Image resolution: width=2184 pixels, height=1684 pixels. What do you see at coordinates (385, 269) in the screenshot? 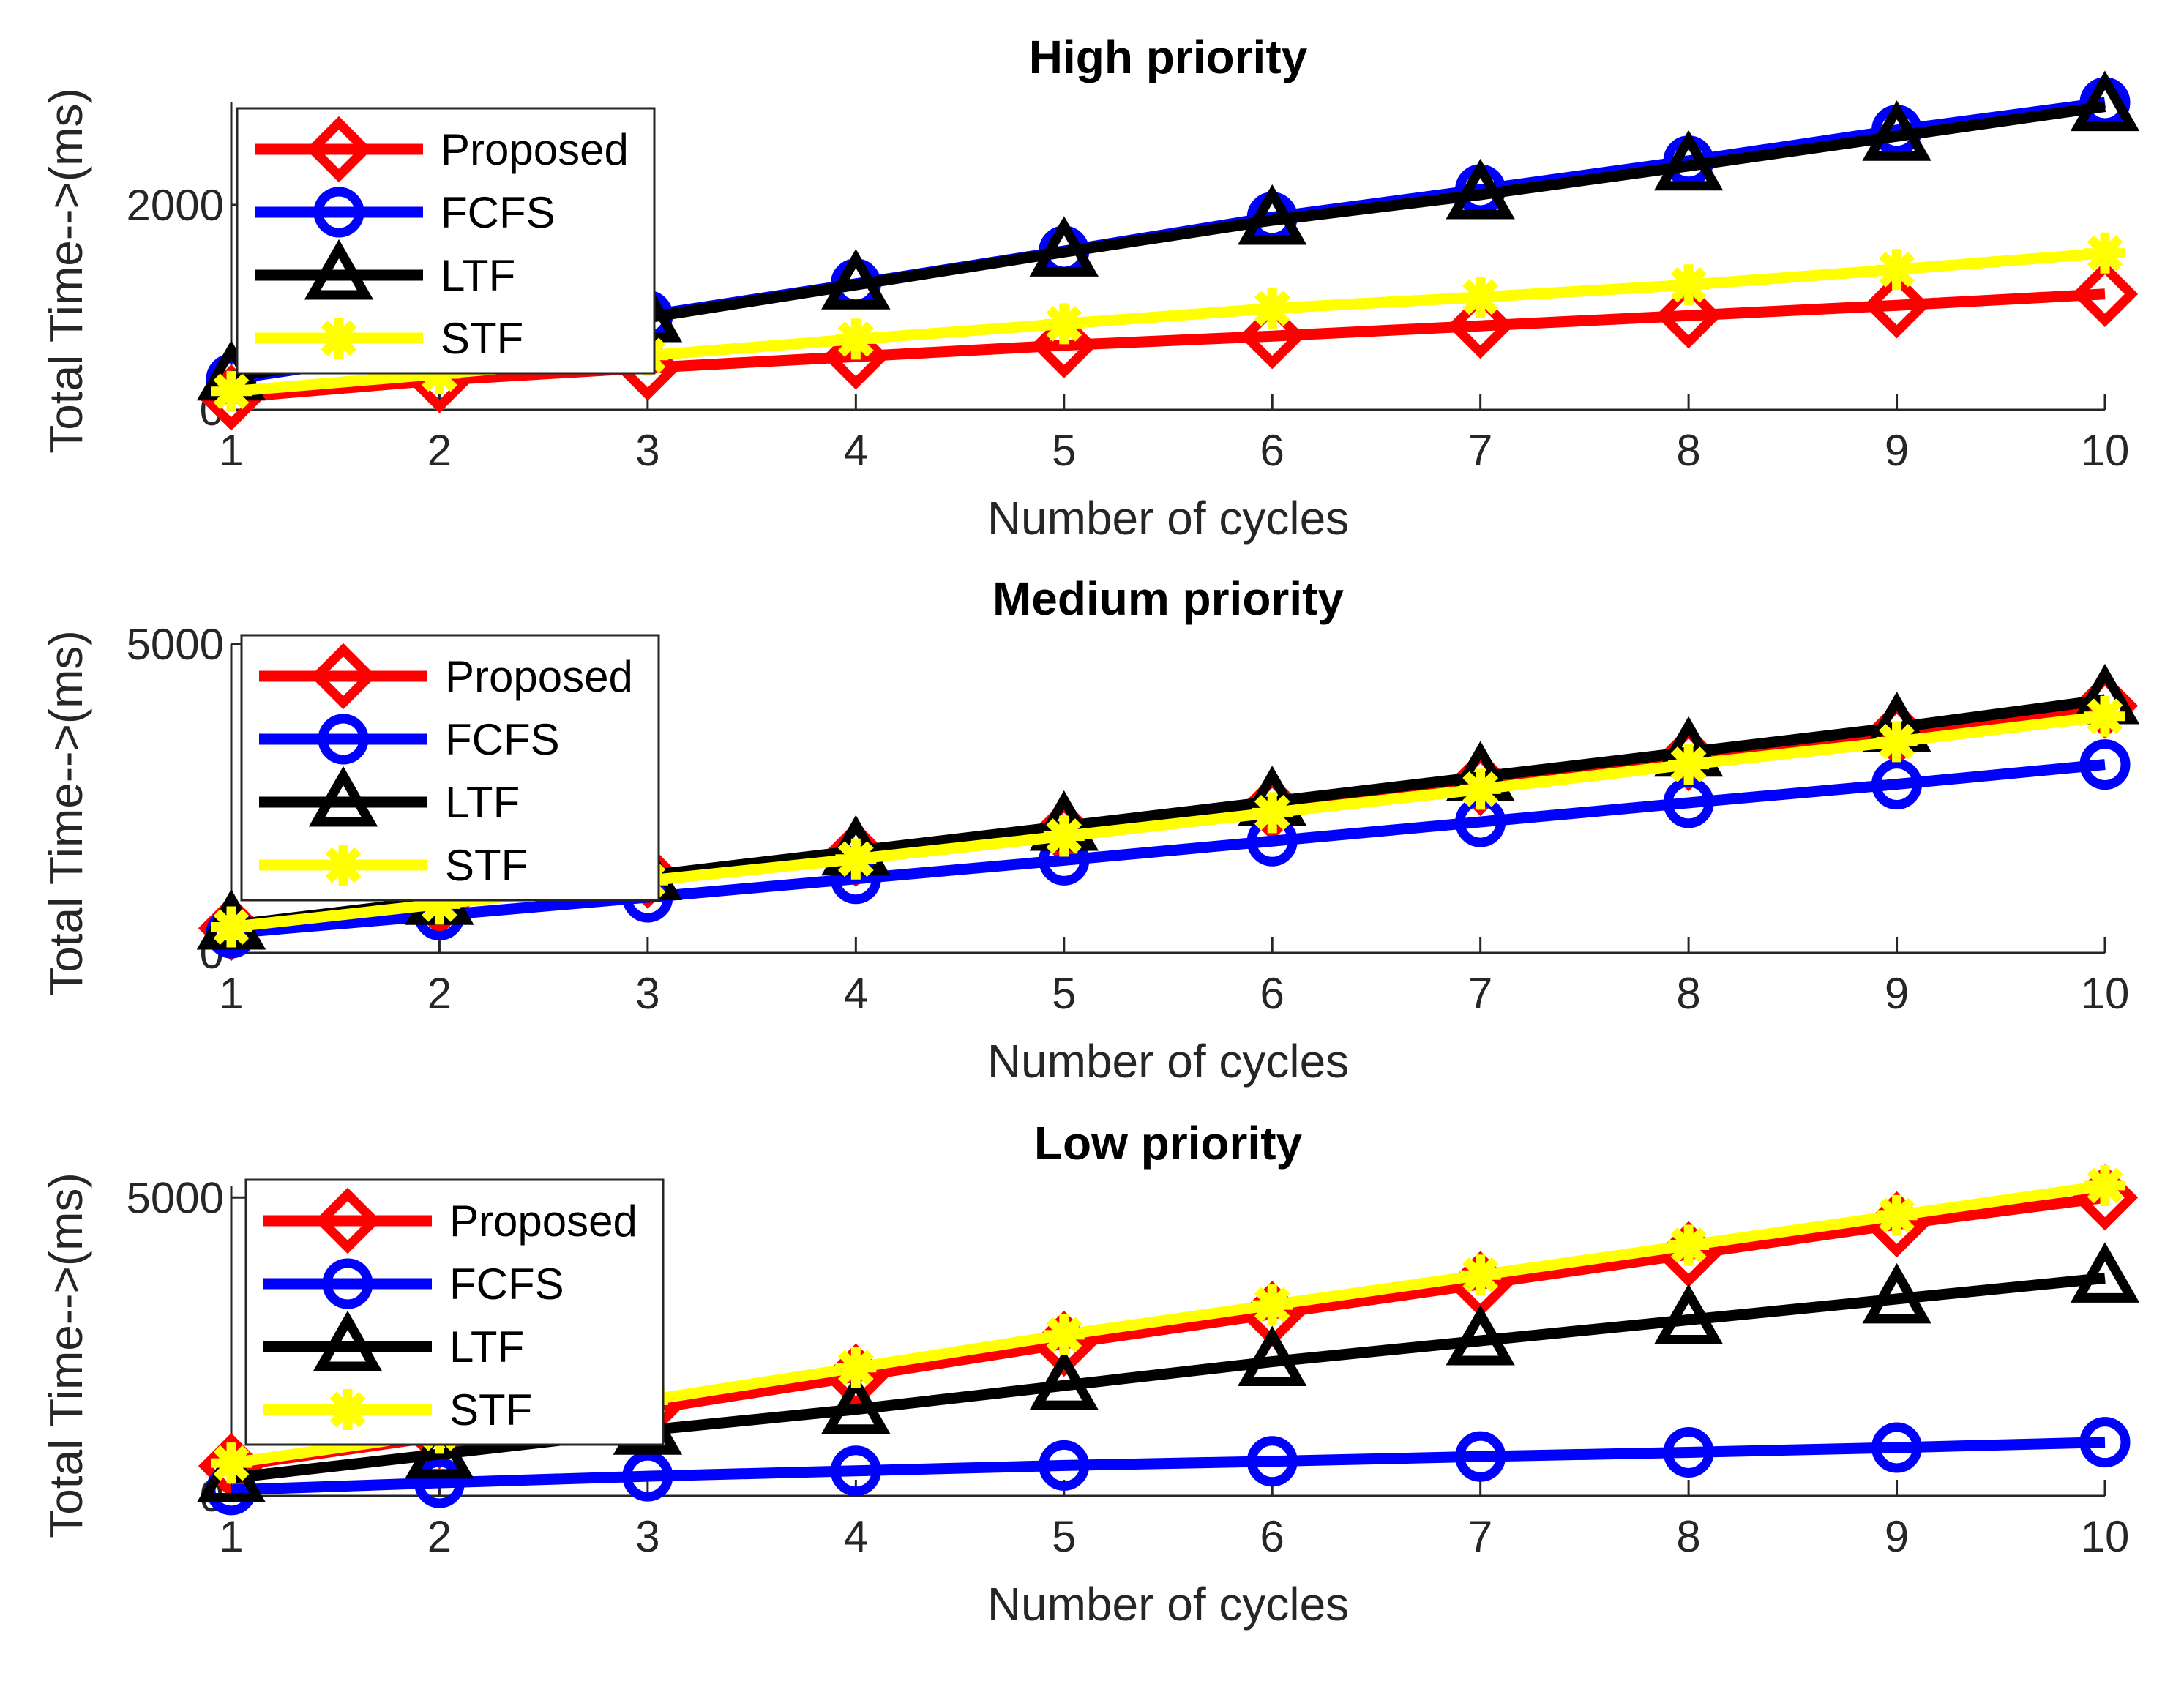
I see `legend-entry-ltf: LTF` at bounding box center [385, 269].